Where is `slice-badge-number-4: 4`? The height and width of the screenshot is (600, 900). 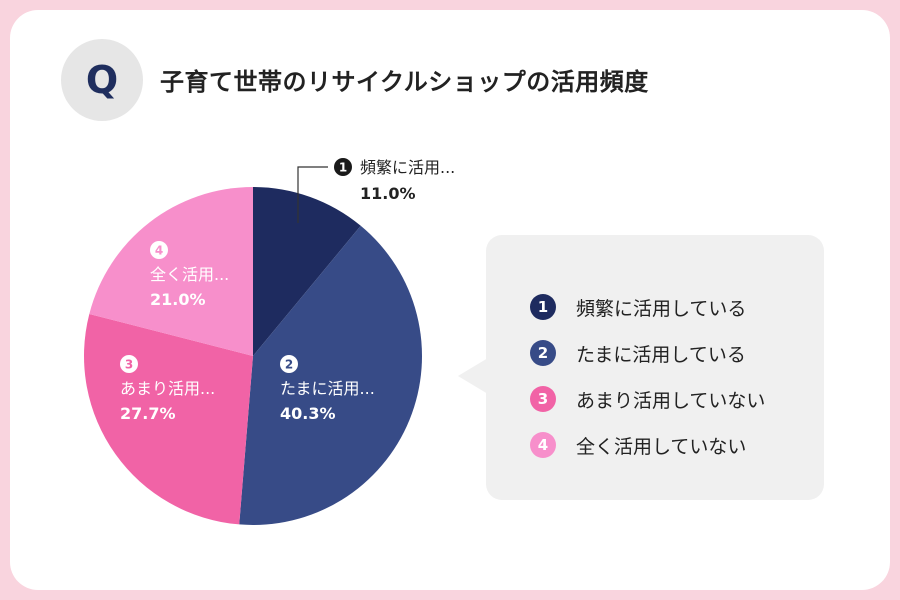 slice-badge-number-4: 4 is located at coordinates (159, 251).